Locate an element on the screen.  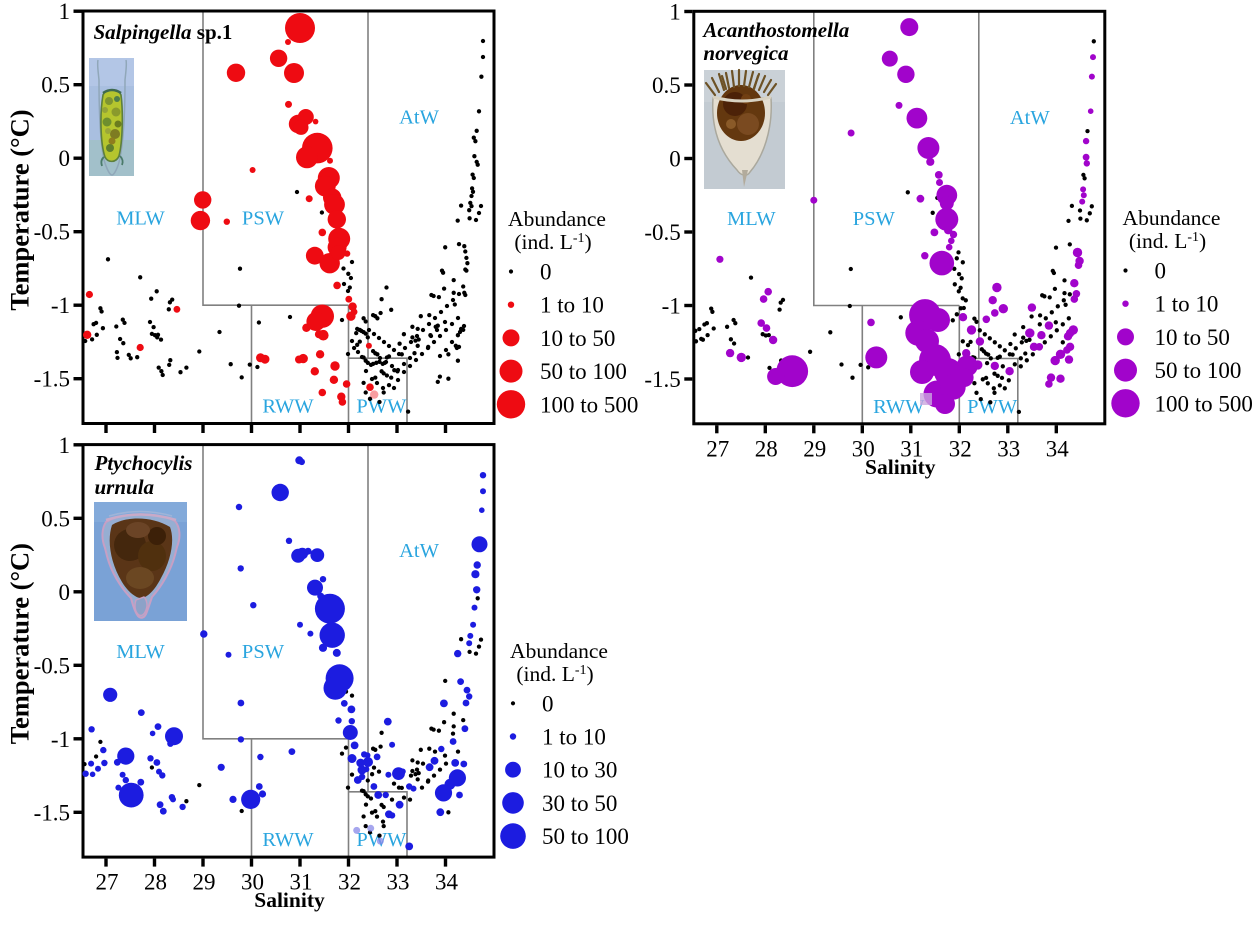
svg-text: Acanthostomella is located at coordinates (775, 30).